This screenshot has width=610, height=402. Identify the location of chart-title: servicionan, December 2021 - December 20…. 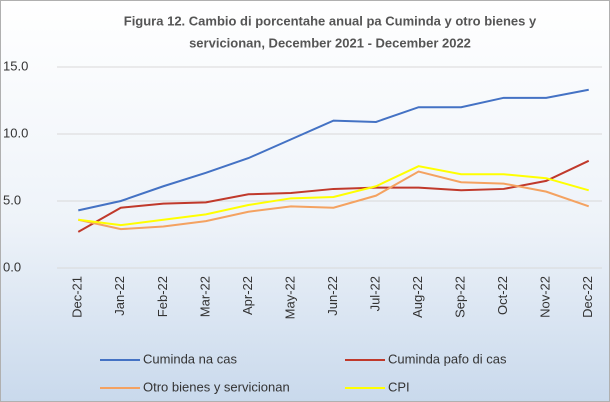
(330, 42).